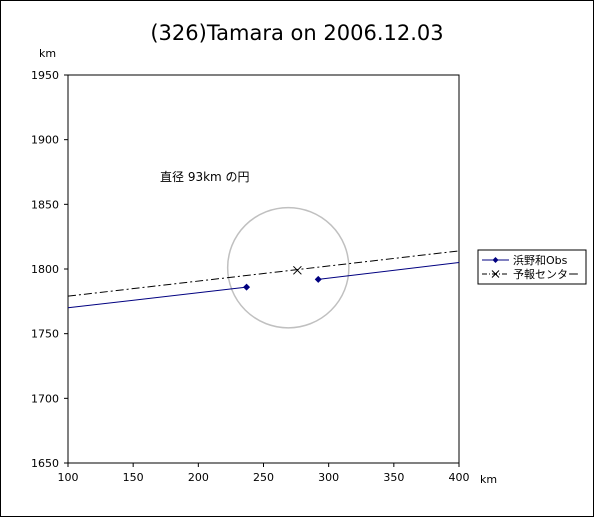  Describe the element at coordinates (45, 334) in the screenshot. I see `y-tick-label: 1750` at that location.